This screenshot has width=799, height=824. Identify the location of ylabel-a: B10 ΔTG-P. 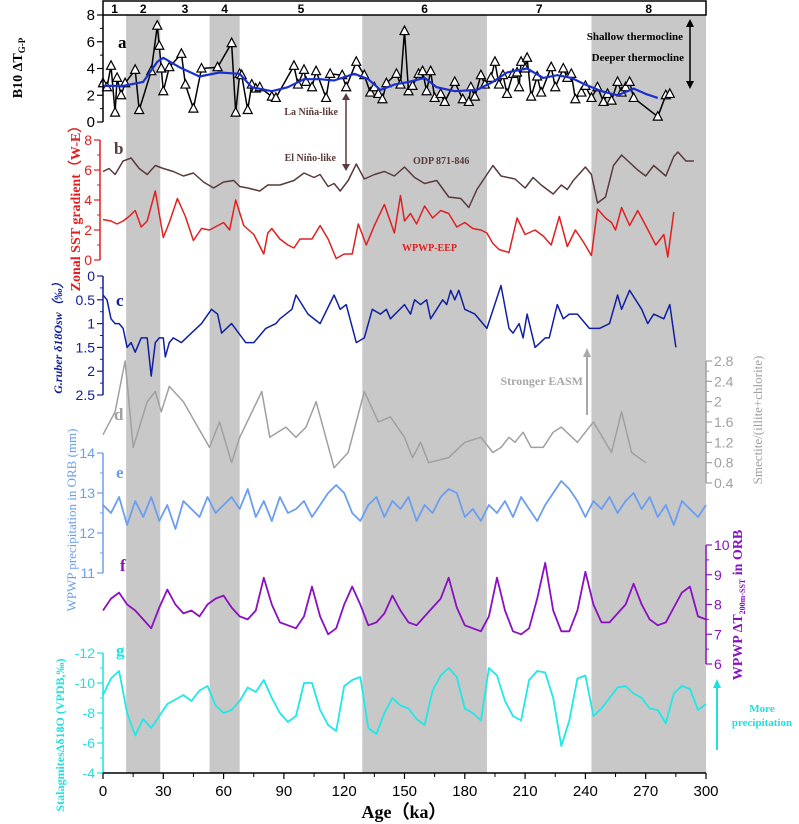
(19, 67).